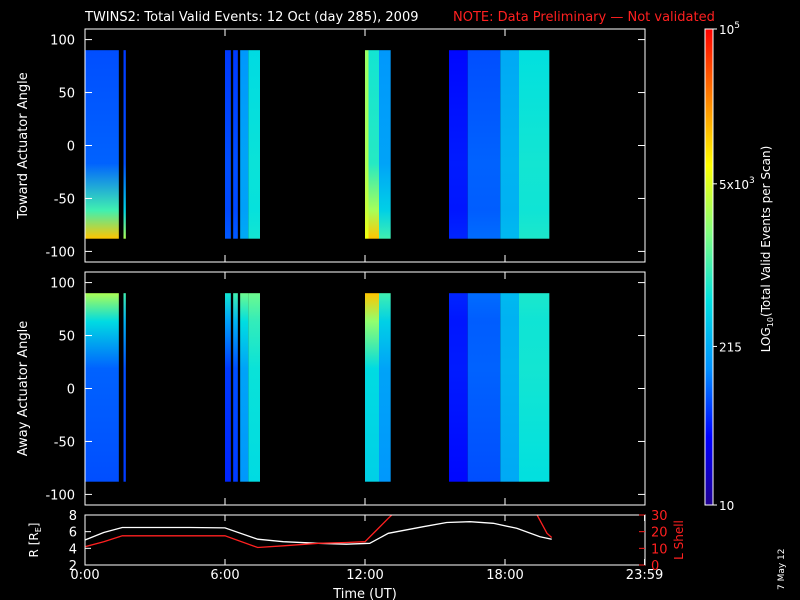 Image resolution: width=800 pixels, height=600 pixels. Describe the element at coordinates (726, 506) in the screenshot. I see `colorbar-tick-label: 10` at that location.